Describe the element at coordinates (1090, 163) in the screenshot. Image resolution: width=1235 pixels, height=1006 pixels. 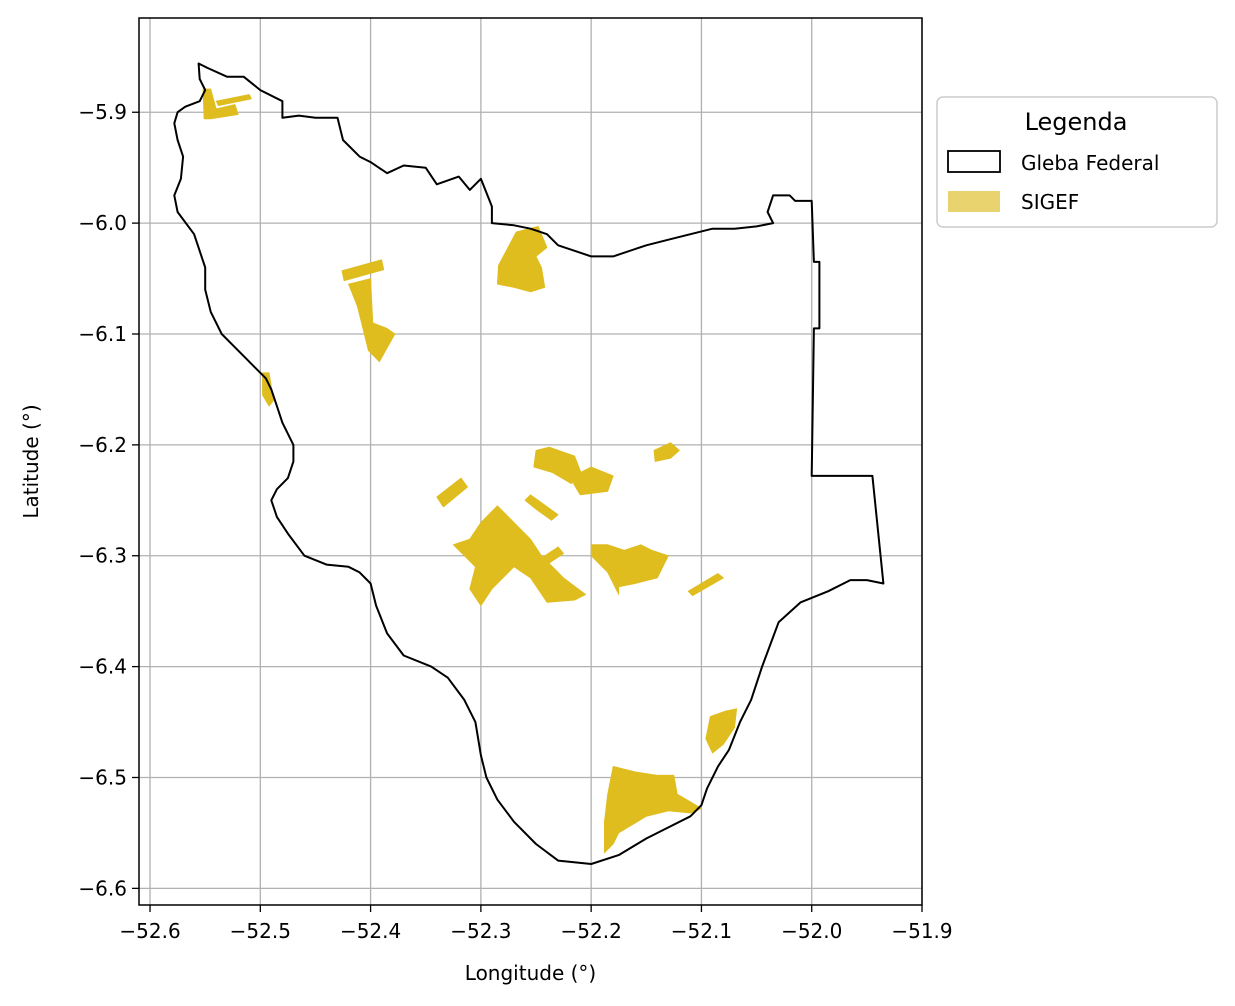
I see `legend-label-gleba: Gleba Federal` at that location.